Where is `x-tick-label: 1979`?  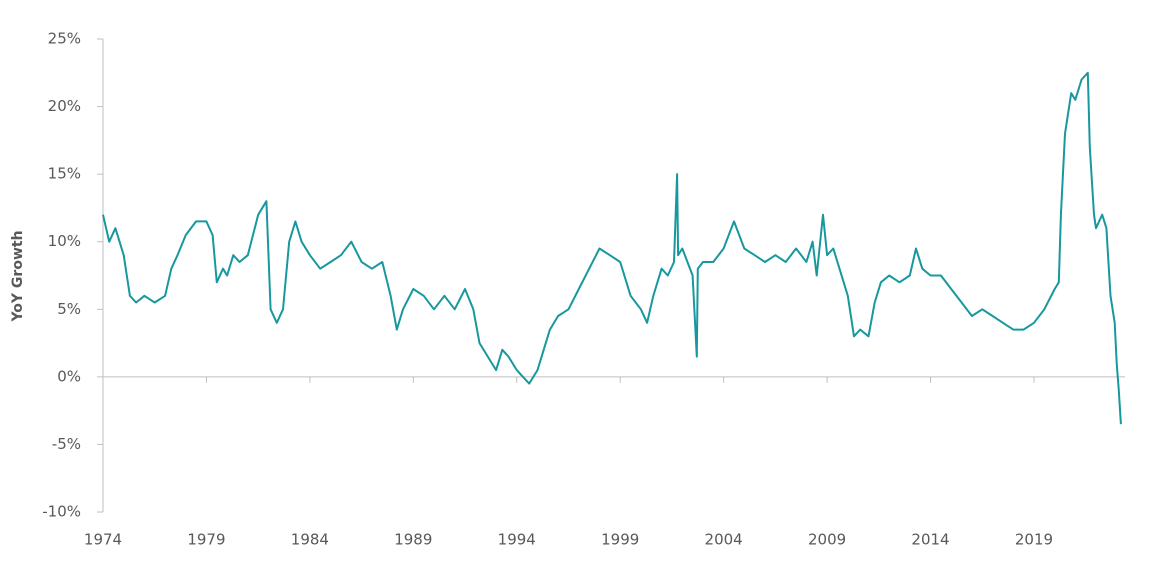 x-tick-label: 1979 is located at coordinates (206, 540).